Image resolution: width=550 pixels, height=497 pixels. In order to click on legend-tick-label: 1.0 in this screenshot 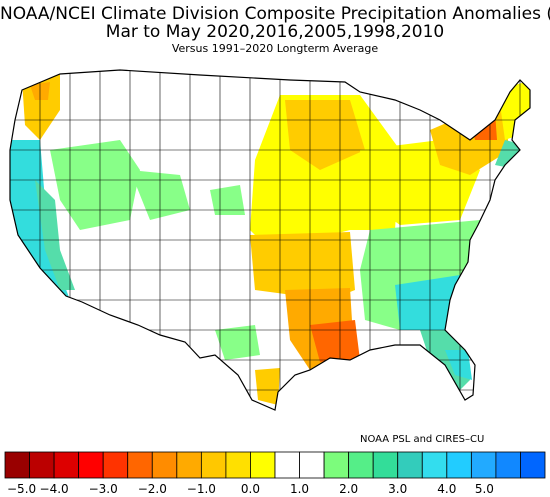, I will do `click(299, 489)`.